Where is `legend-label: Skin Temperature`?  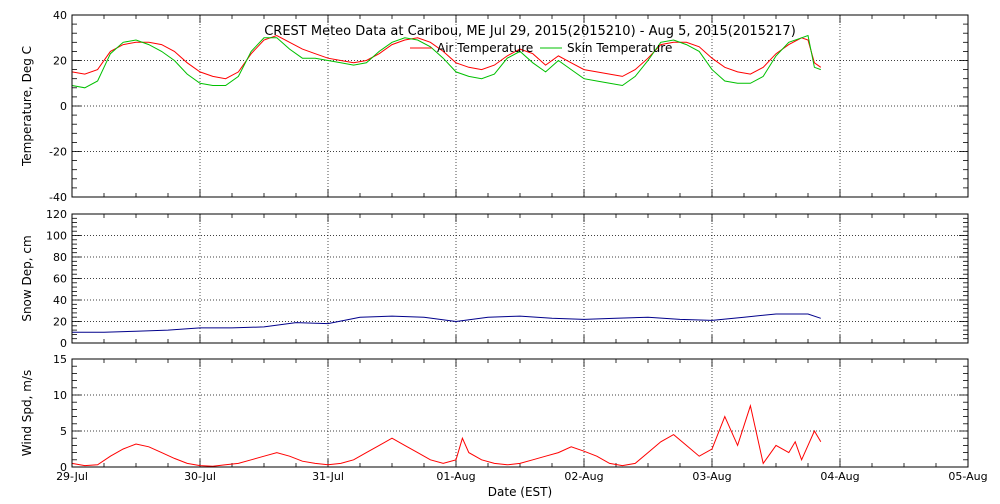 legend-label: Skin Temperature is located at coordinates (619, 48).